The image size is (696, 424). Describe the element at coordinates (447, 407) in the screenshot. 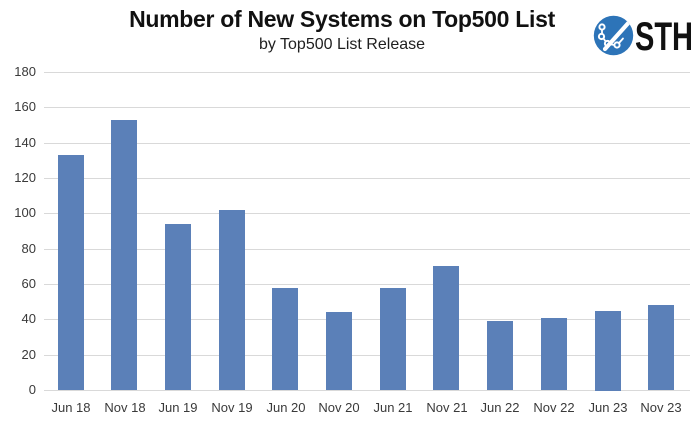

I see `x-tick-label: Nov 21` at that location.